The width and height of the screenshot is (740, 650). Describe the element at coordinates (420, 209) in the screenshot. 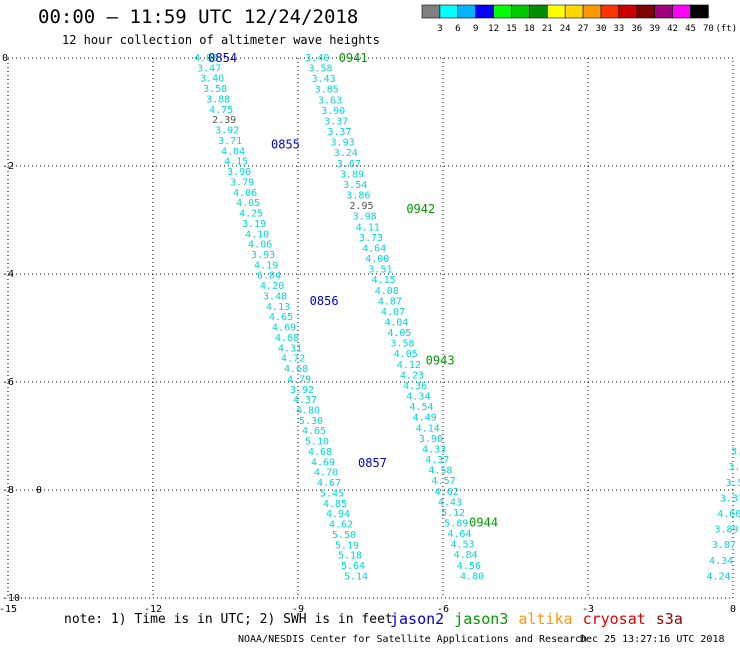

I see `pass-time-label: 0942` at that location.